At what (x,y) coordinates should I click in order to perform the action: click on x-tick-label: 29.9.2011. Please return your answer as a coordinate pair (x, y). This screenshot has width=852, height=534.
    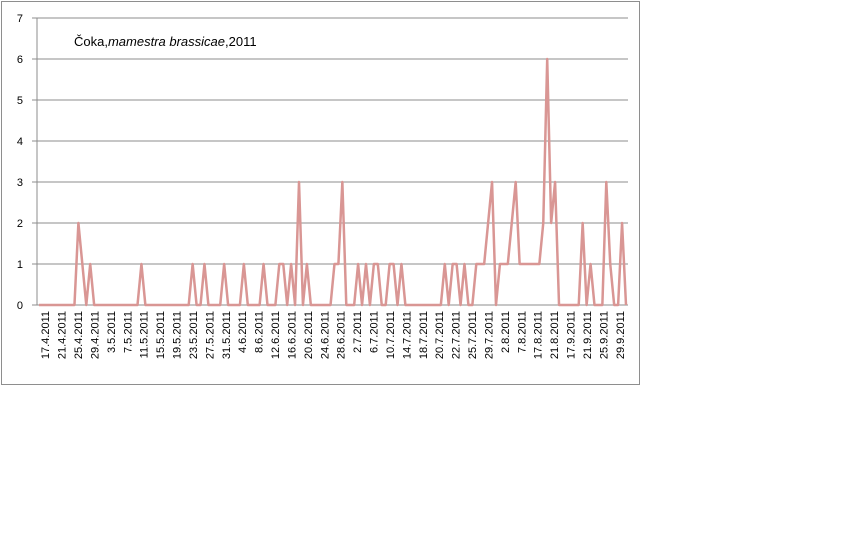
    Looking at the image, I should click on (621, 335).